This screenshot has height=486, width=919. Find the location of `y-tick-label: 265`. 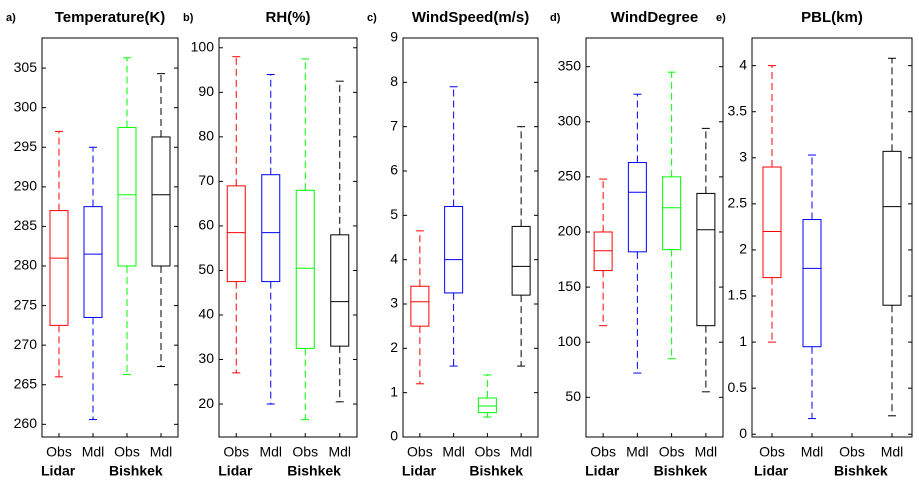

y-tick-label: 265 is located at coordinates (26, 383).